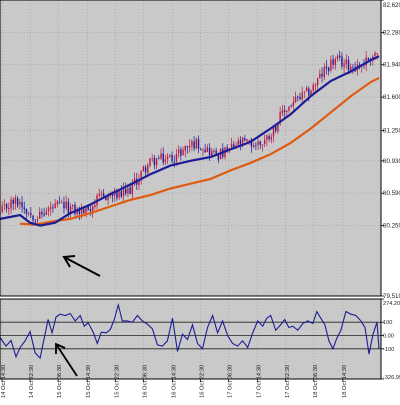 The width and height of the screenshot is (400, 405). I want to click on oscillator-line, so click(190, 331).